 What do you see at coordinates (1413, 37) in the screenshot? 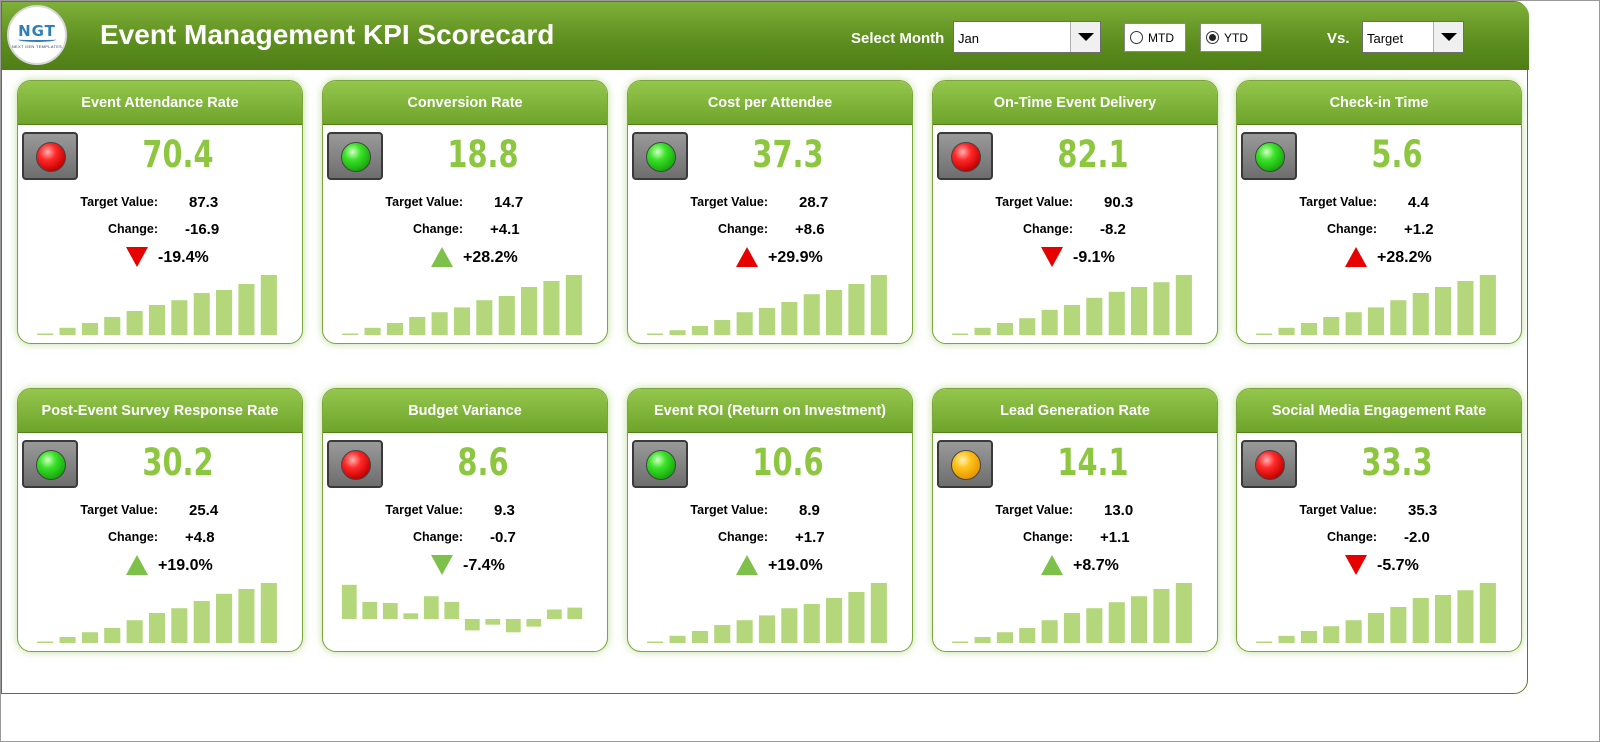
I see `vs-dropdown: Target` at bounding box center [1413, 37].